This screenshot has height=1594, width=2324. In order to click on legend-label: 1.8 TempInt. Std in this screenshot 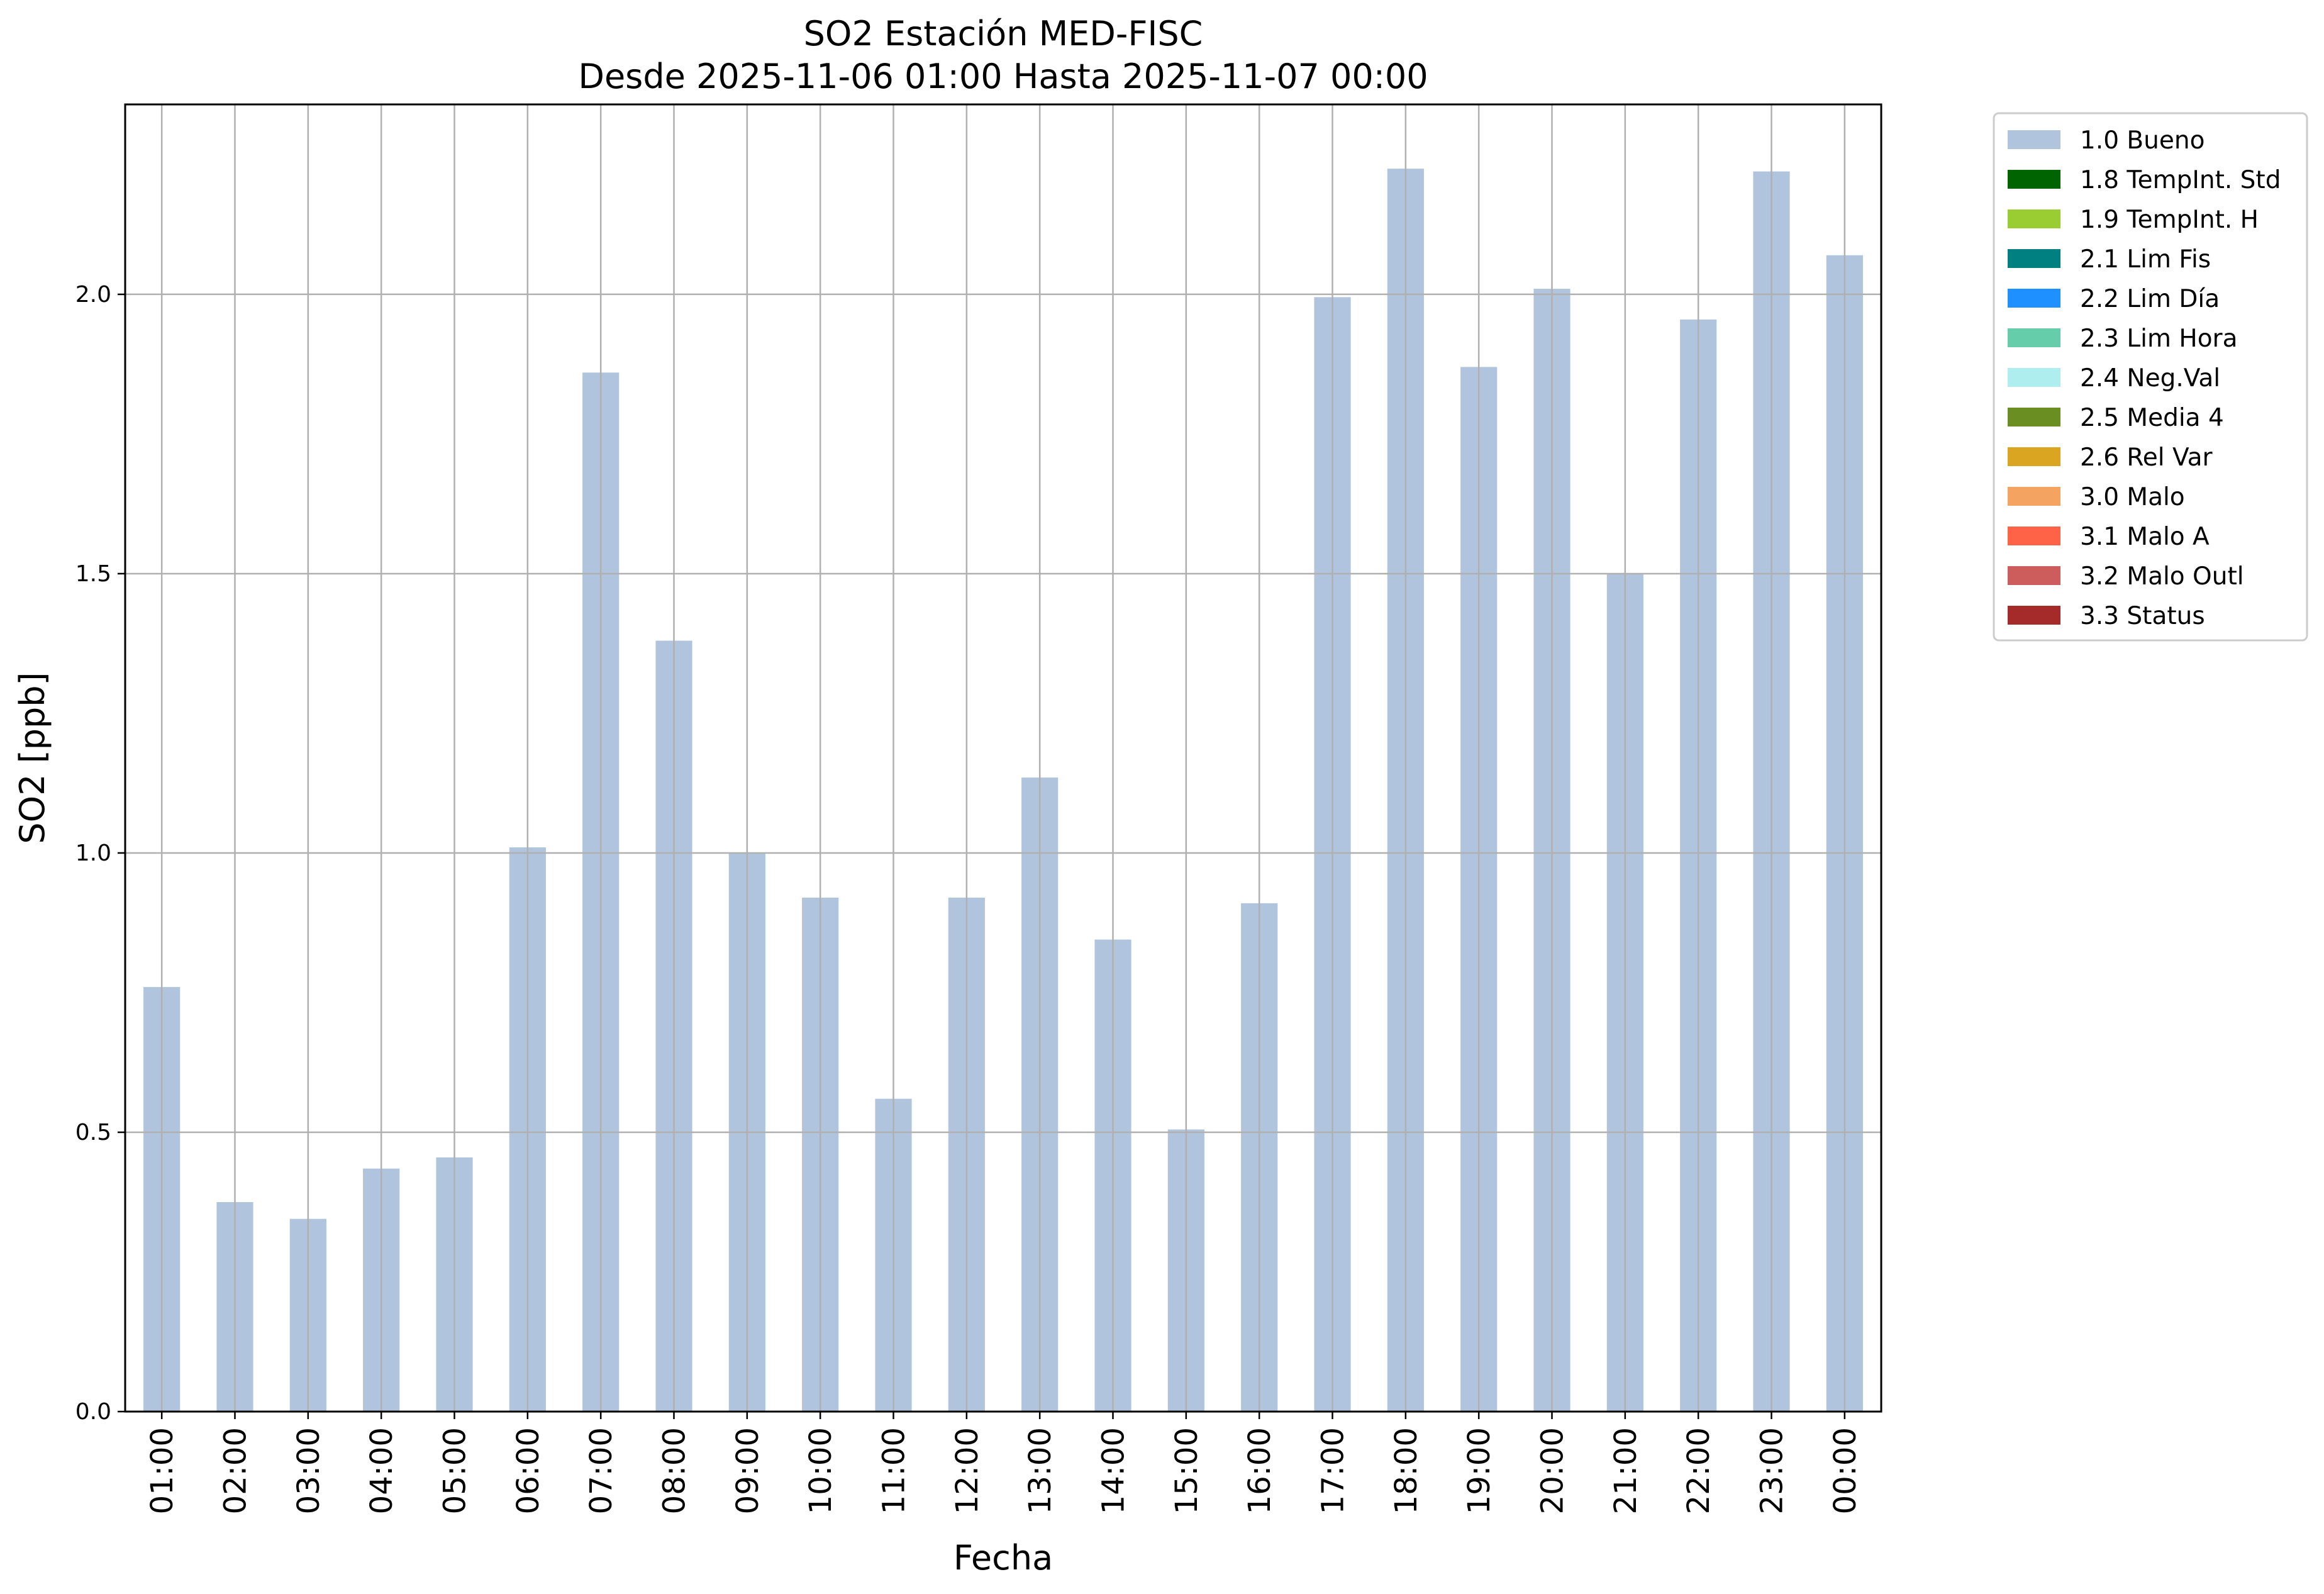, I will do `click(2180, 180)`.